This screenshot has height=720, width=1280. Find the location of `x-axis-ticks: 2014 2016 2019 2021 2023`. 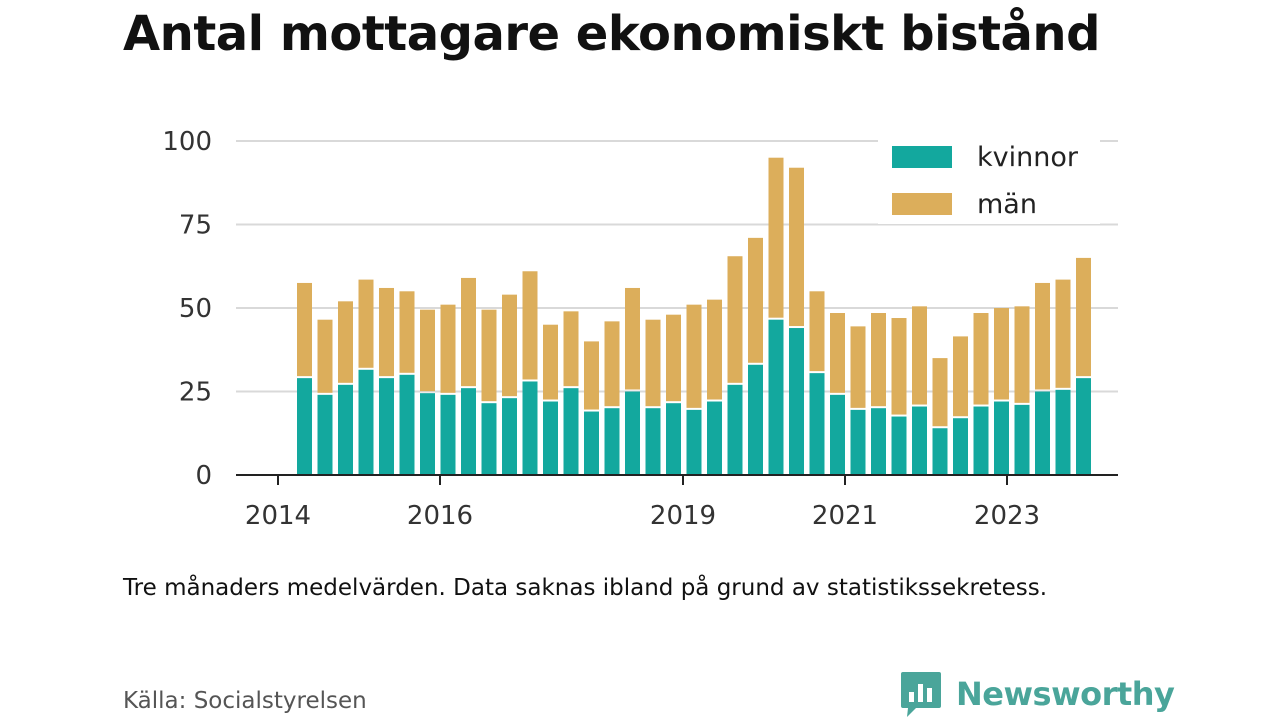

x-axis-ticks: 2014 2016 2019 2021 2023 is located at coordinates (642, 503).